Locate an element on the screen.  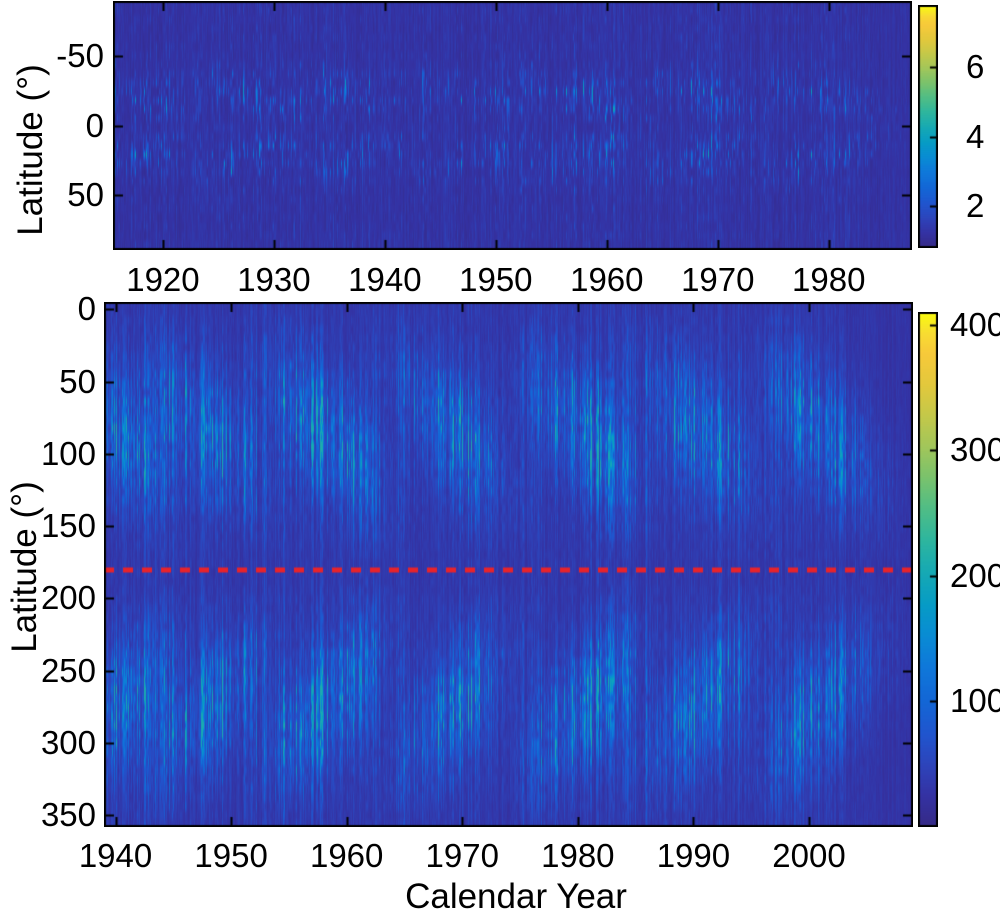
top-y-tick-label: 0 is located at coordinates (94, 125).